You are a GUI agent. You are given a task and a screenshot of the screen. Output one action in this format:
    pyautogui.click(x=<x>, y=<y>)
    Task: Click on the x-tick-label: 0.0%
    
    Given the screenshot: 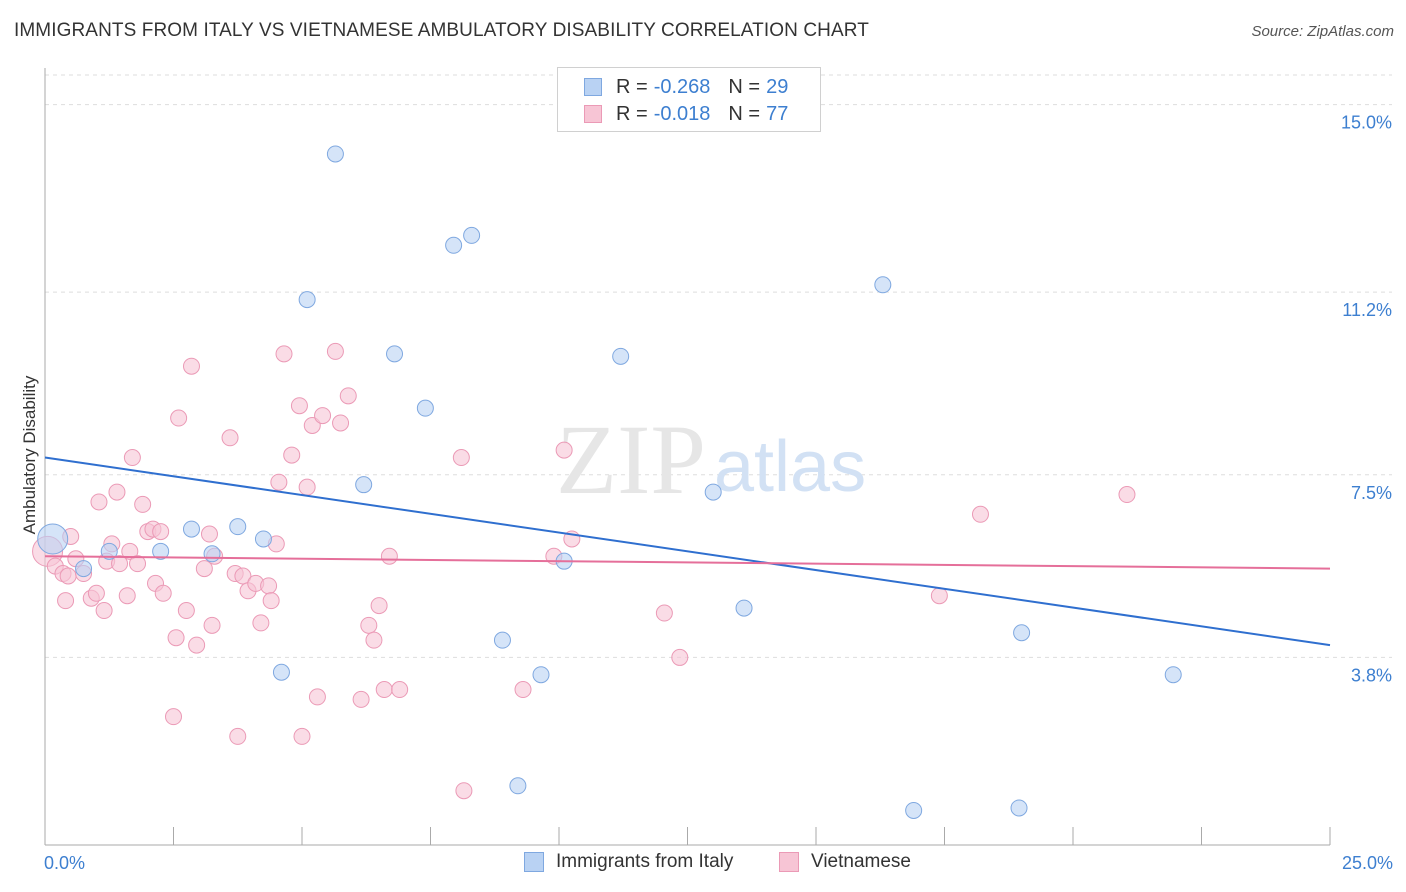 What is the action you would take?
    pyautogui.click(x=64, y=863)
    